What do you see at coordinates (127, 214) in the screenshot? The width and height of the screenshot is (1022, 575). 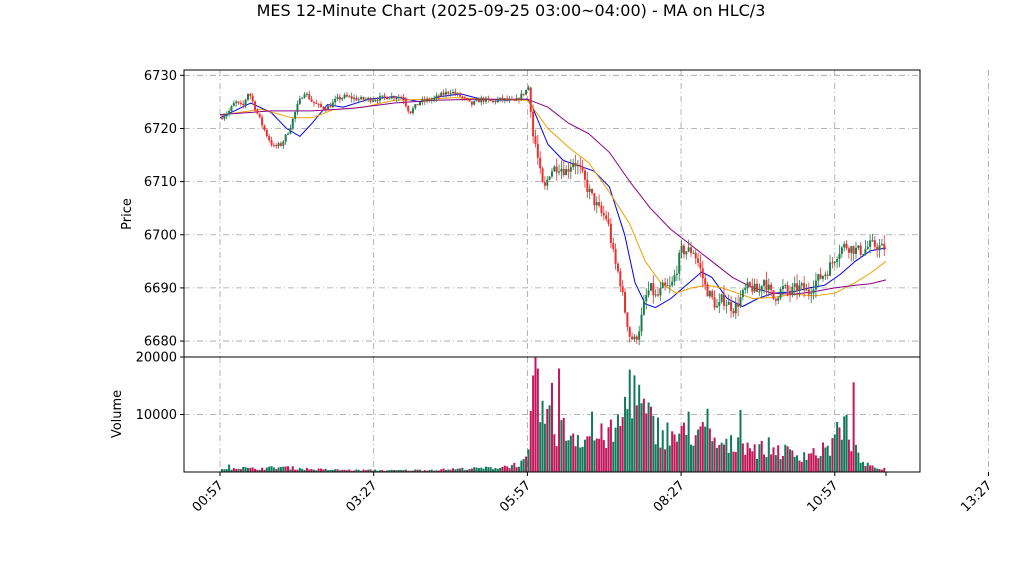 I see `price-axis-label: Price` at bounding box center [127, 214].